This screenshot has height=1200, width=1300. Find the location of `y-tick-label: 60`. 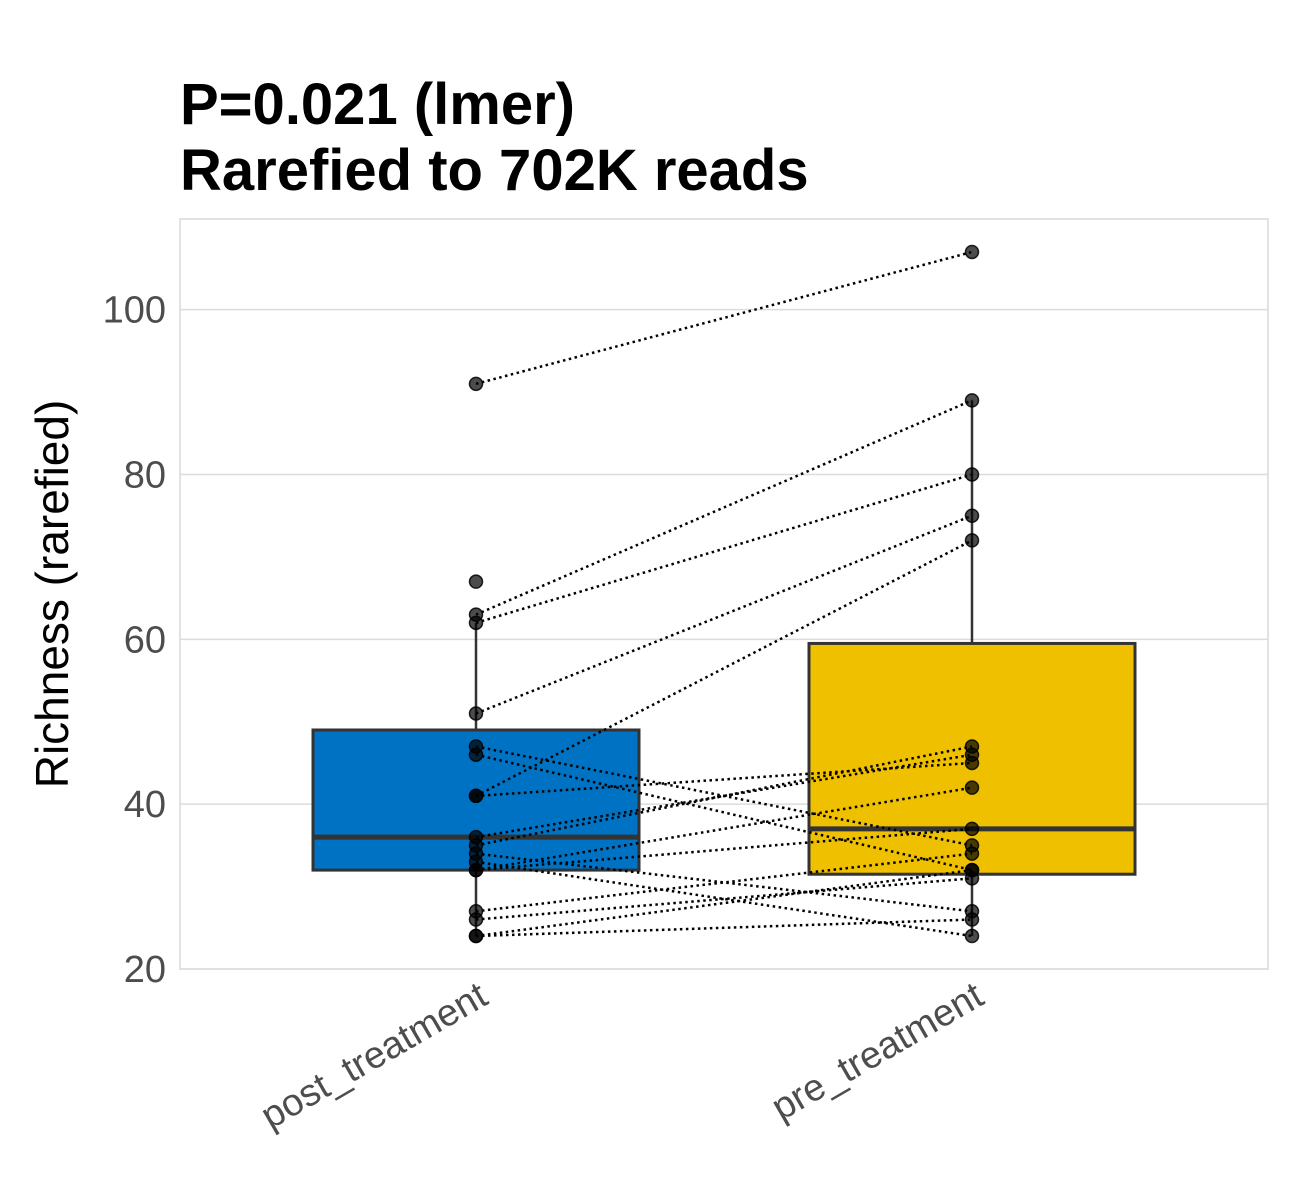

y-tick-label: 60 is located at coordinates (145, 640).